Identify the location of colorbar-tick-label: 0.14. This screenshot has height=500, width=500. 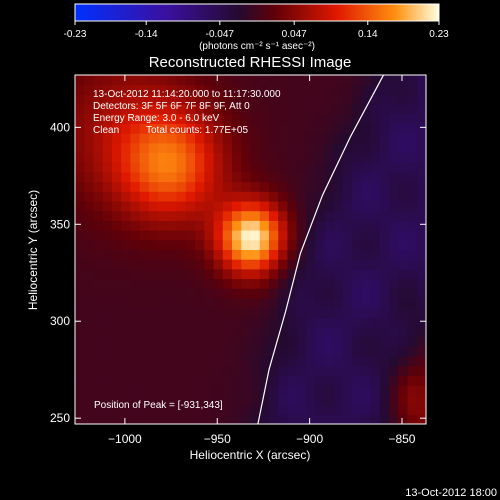
(368, 34).